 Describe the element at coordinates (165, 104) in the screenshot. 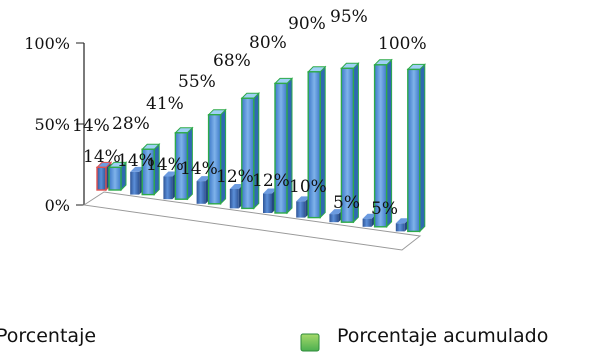

I see `data-label-porcentaje-acumulado: 41%` at that location.